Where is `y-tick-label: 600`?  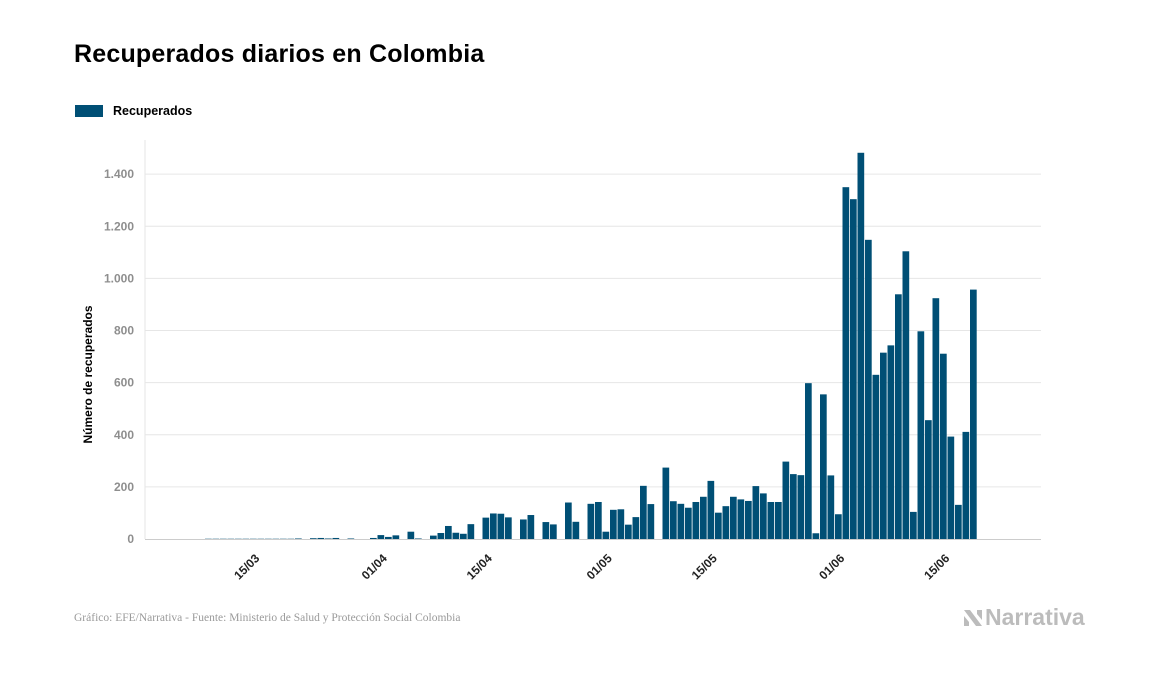 y-tick-label: 600 is located at coordinates (124, 383).